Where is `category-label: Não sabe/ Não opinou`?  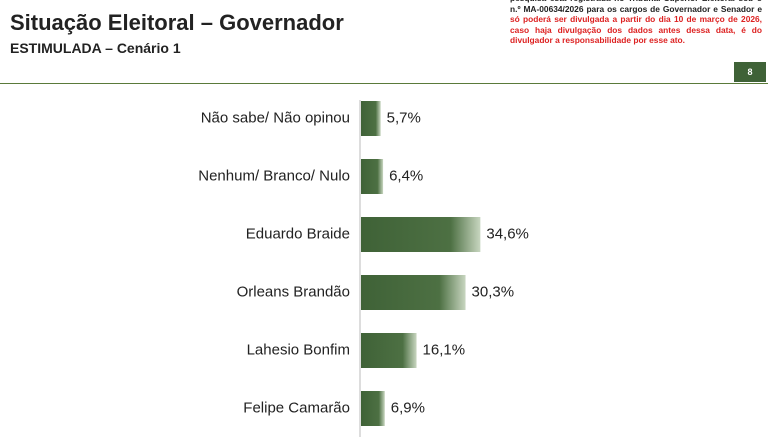 category-label: Não sabe/ Não opinou is located at coordinates (275, 117).